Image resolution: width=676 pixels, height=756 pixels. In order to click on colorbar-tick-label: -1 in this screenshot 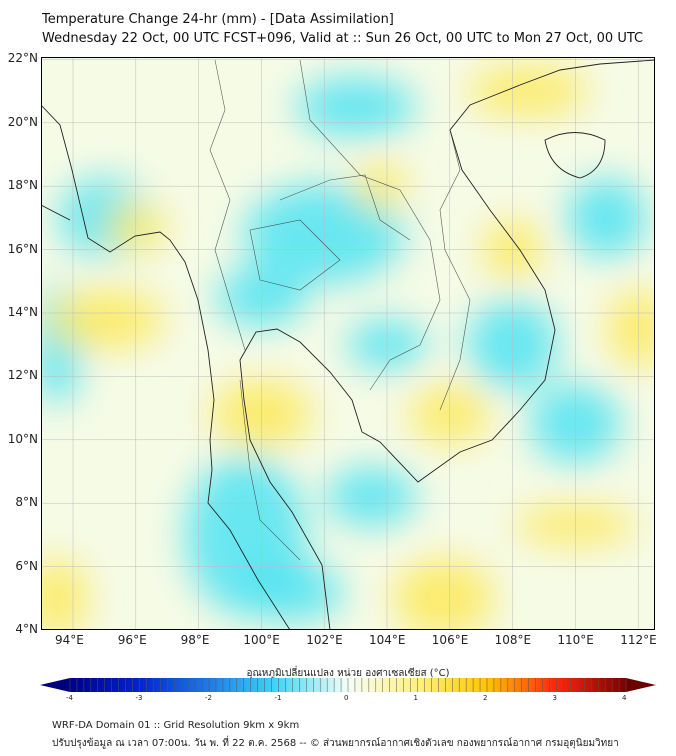, I will do `click(278, 698)`.